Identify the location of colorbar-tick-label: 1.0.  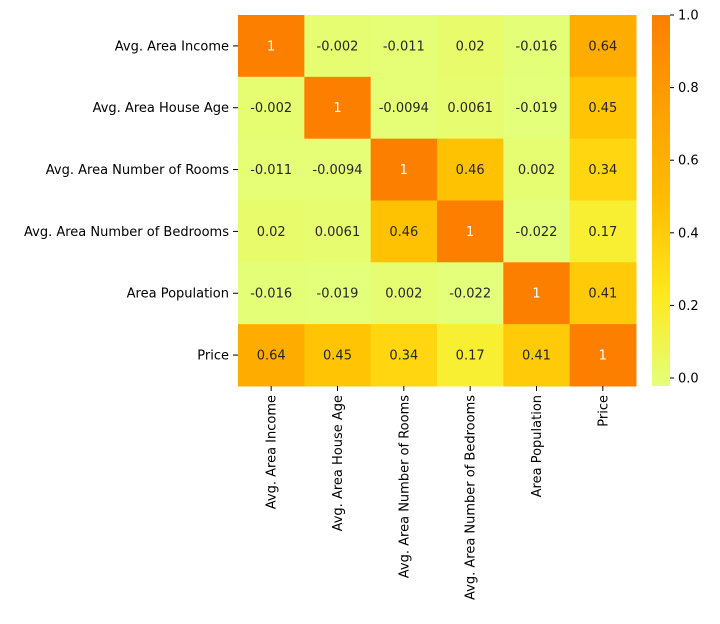
(688, 16).